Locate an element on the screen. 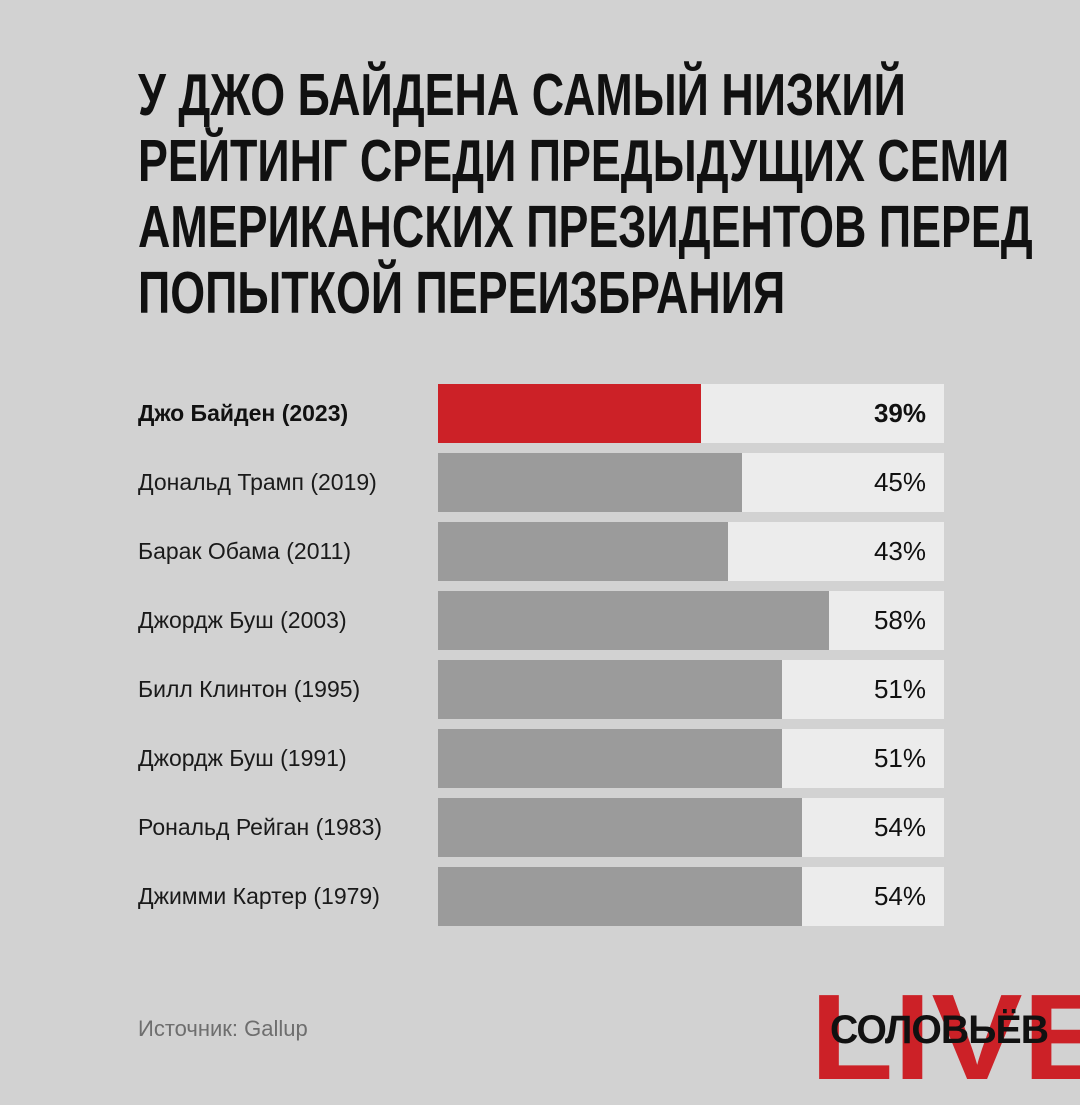  value-label: 45% is located at coordinates (899, 482).